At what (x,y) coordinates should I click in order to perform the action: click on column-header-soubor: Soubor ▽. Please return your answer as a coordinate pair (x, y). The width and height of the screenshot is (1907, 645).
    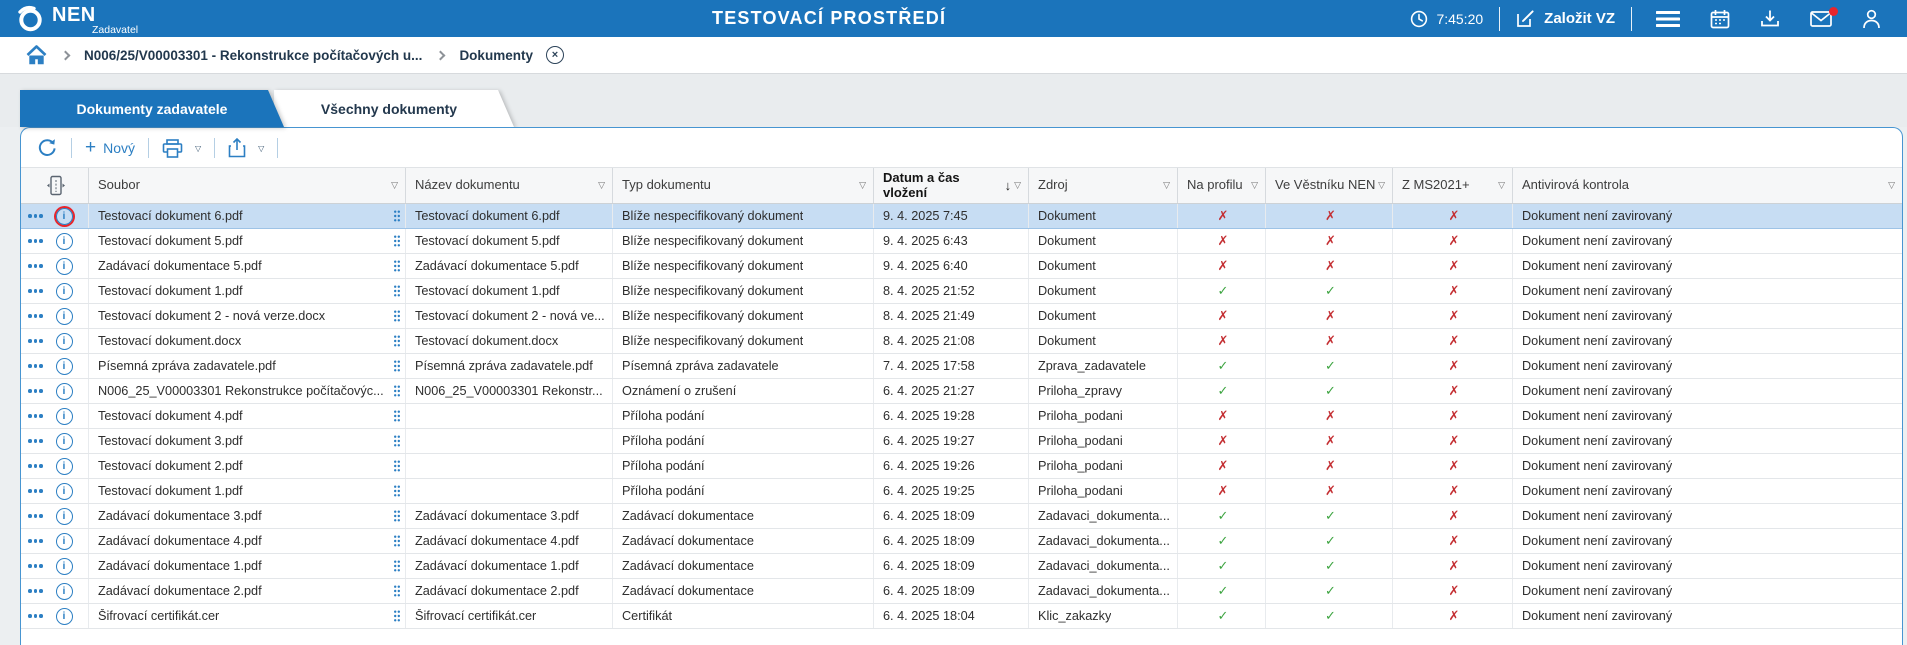
    Looking at the image, I should click on (247, 185).